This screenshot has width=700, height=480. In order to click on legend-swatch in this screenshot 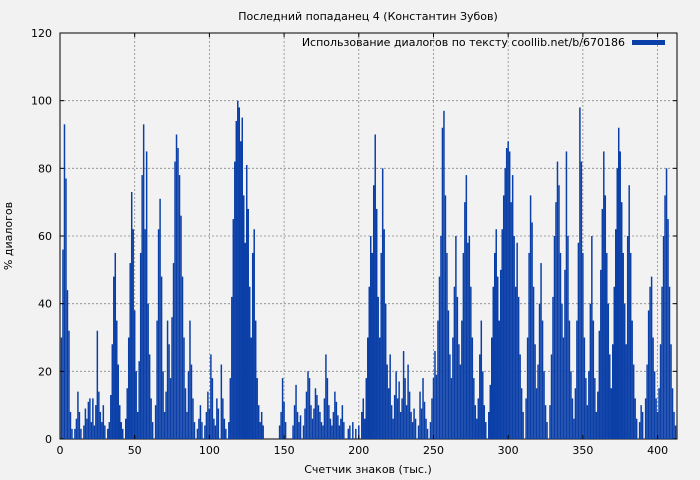, I will do `click(648, 42)`.